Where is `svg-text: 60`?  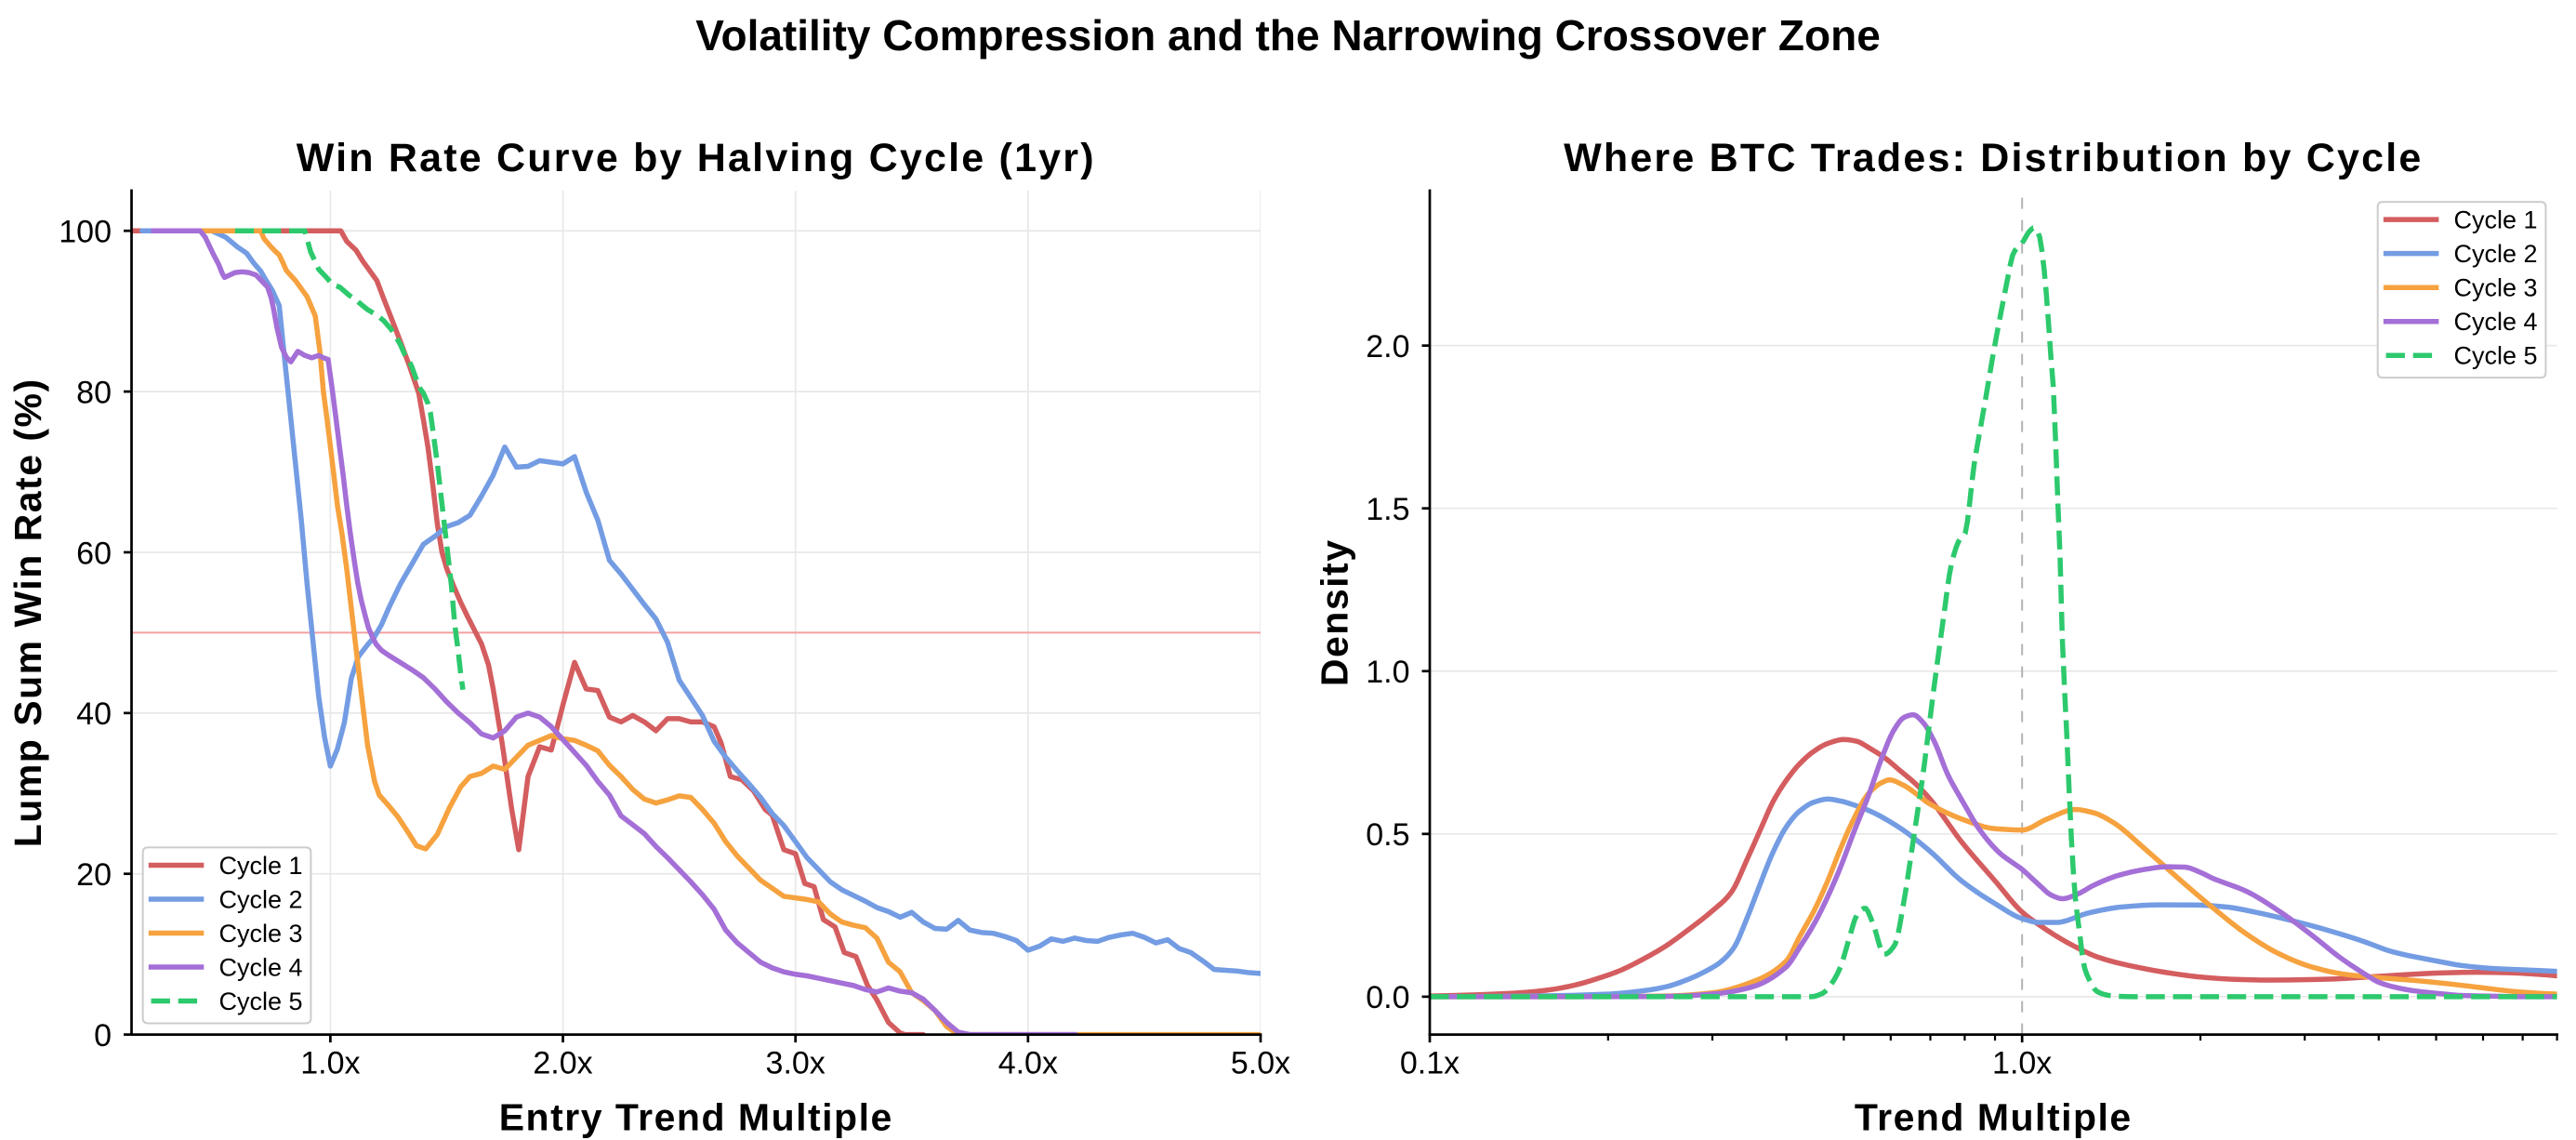 svg-text: 60 is located at coordinates (94, 553).